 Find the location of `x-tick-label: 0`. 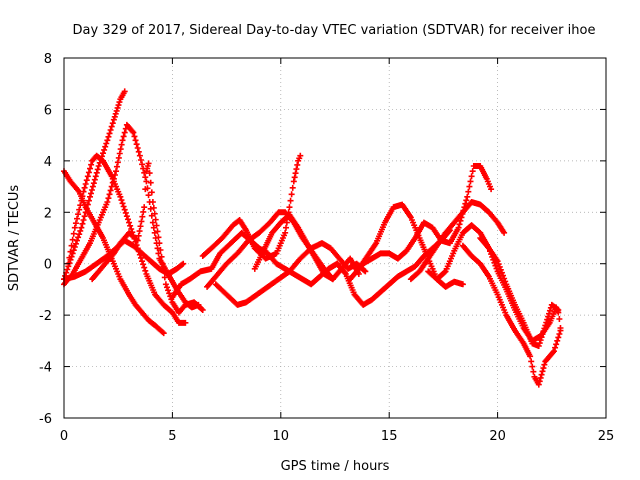

x-tick-label: 0 is located at coordinates (64, 436).